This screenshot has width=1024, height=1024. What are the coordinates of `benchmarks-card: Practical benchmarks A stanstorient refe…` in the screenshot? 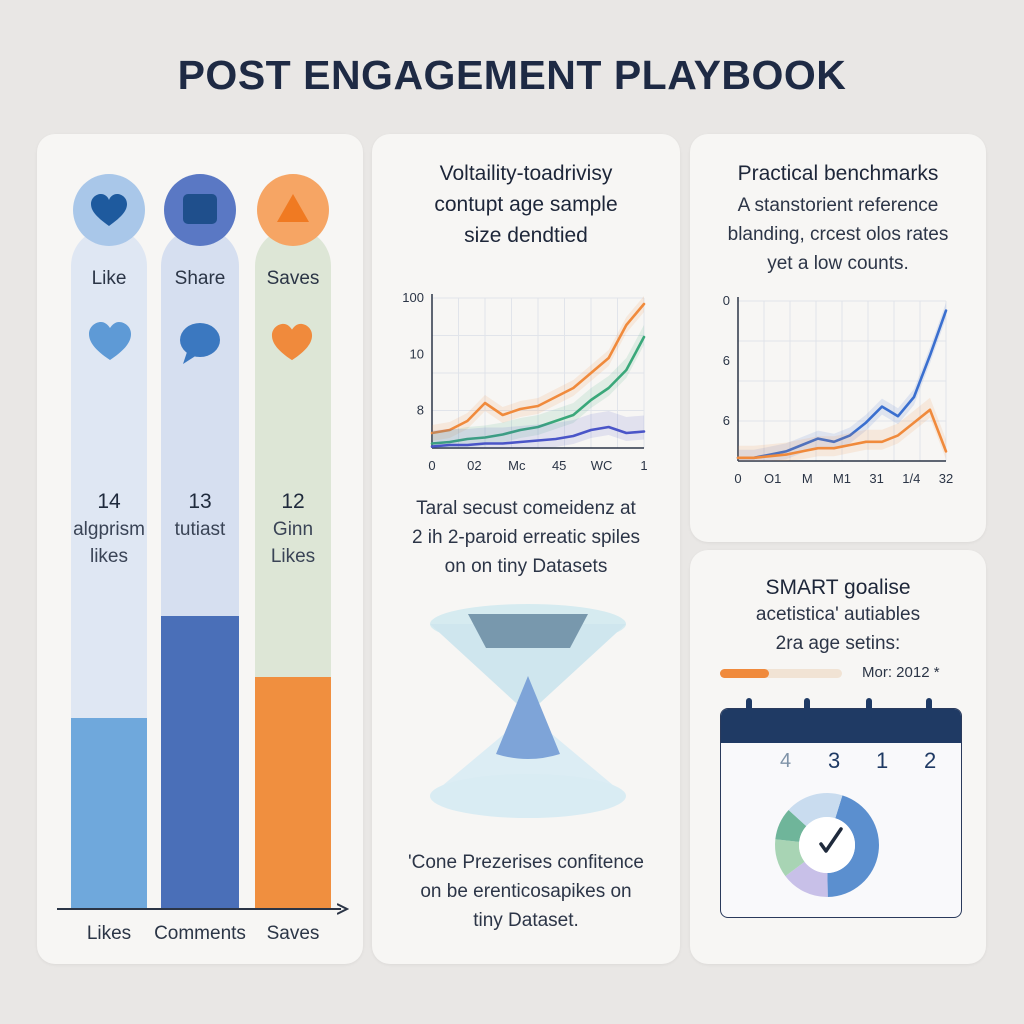 It's located at (838, 338).